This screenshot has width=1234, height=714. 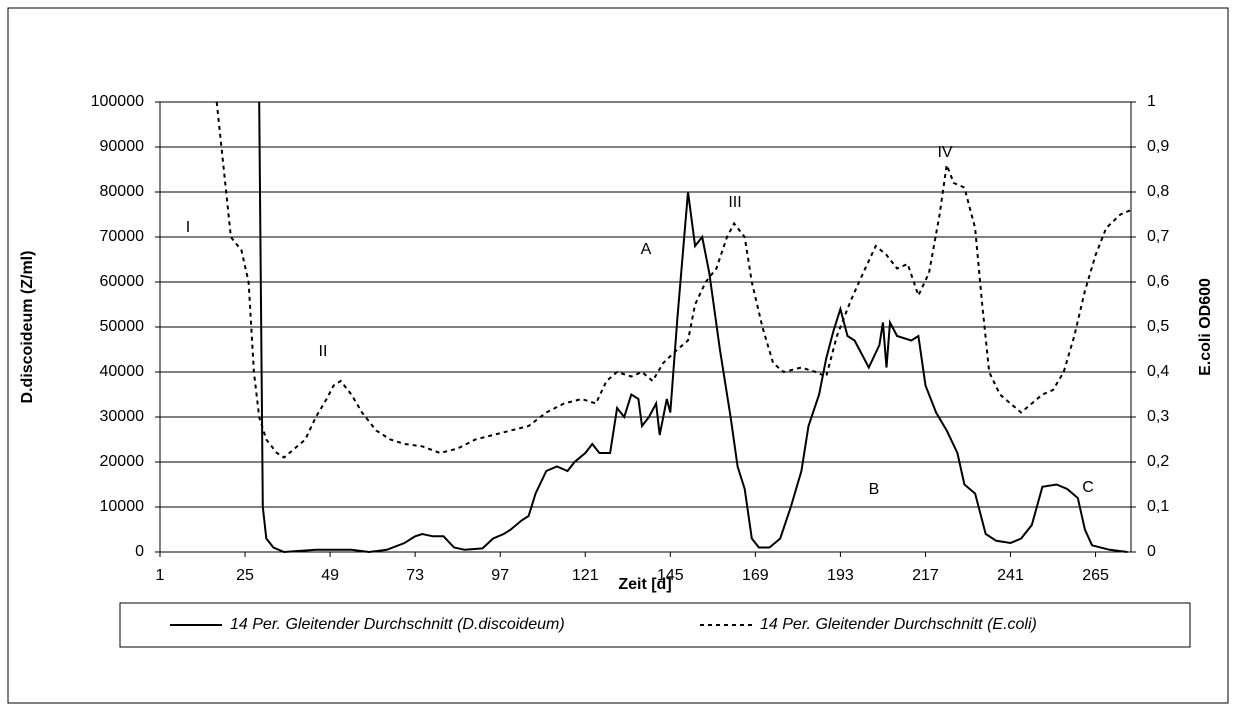 I want to click on y-tick-label: 60000, so click(x=122, y=281).